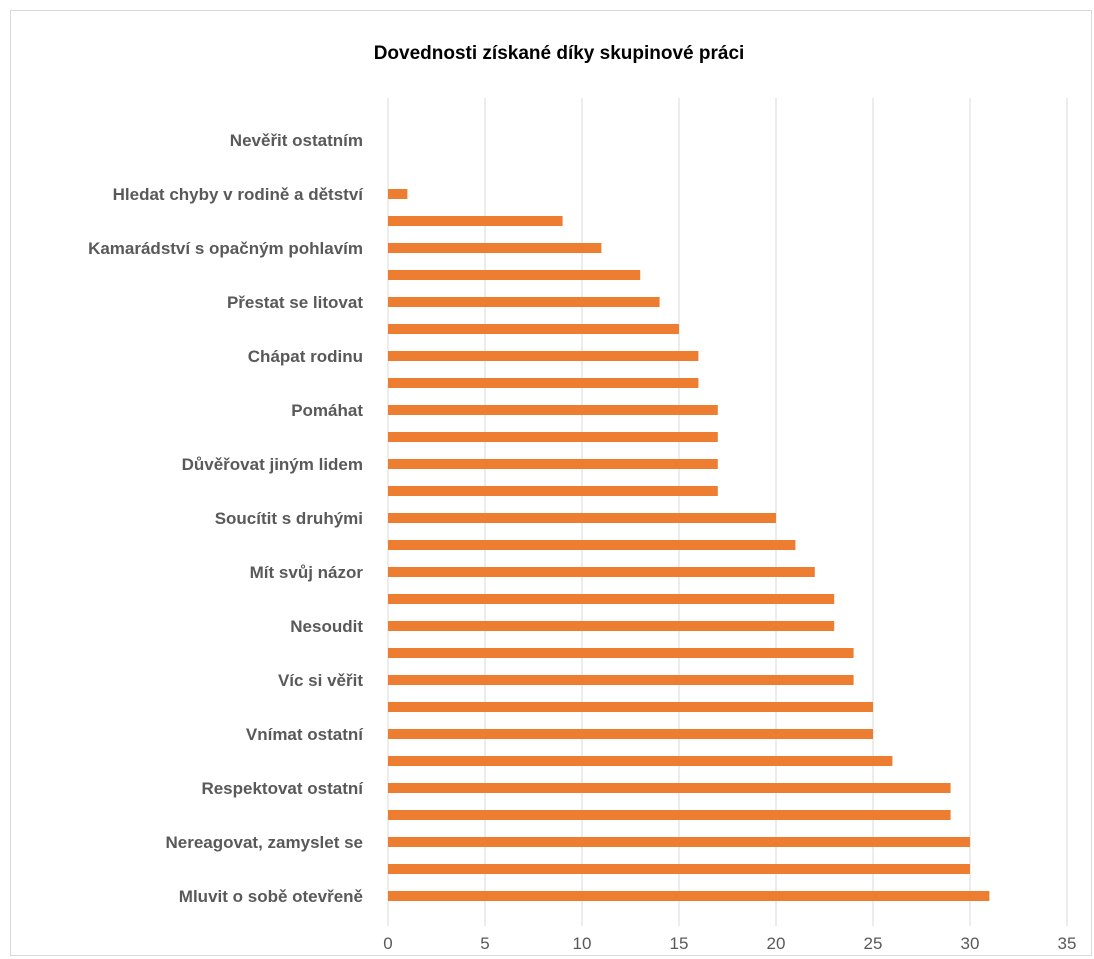  What do you see at coordinates (559, 53) in the screenshot?
I see `chart-title: Dovednosti získané díky skupinové práci` at bounding box center [559, 53].